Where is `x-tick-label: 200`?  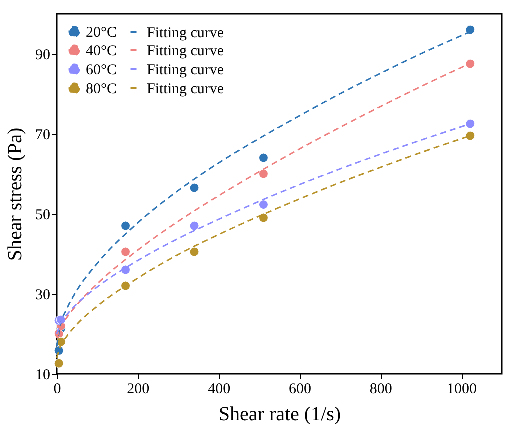 x-tick-label: 200 is located at coordinates (138, 390).